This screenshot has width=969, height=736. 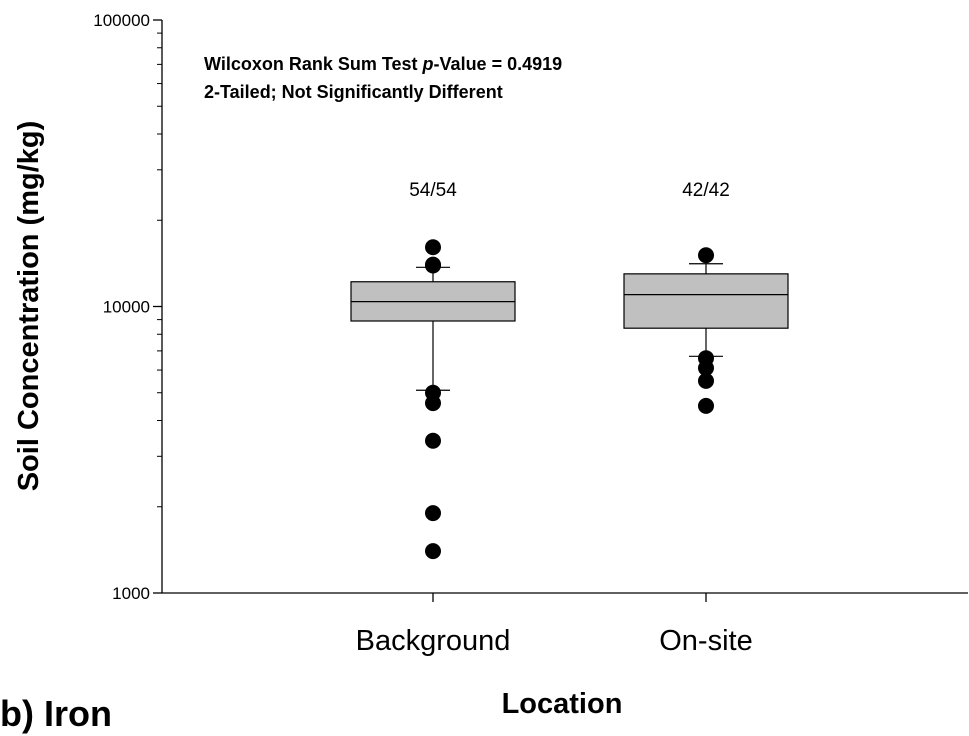 What do you see at coordinates (353, 92) in the screenshot?
I see `annotation-line-2: 2-Tailed; Not Significantly Different` at bounding box center [353, 92].